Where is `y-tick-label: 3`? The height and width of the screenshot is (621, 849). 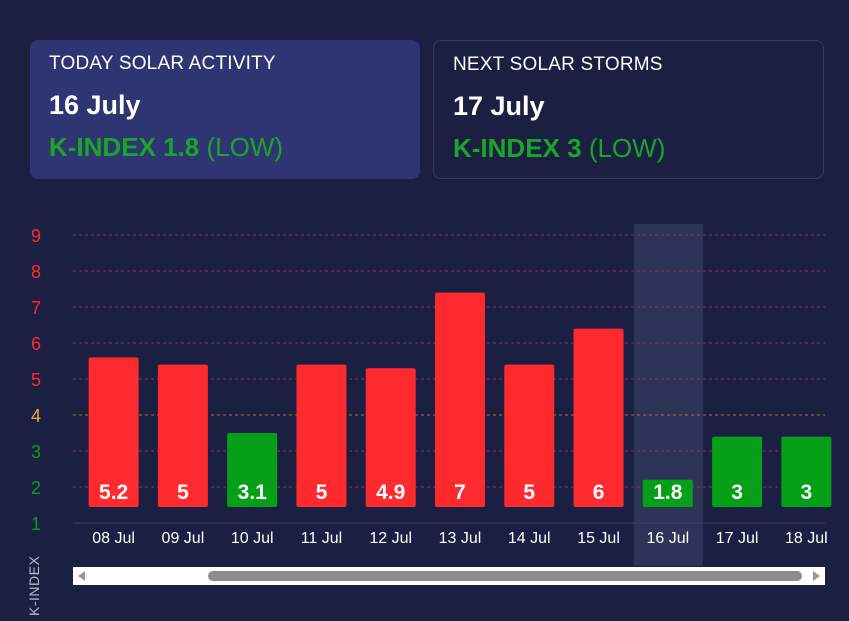 y-tick-label: 3 is located at coordinates (36, 452).